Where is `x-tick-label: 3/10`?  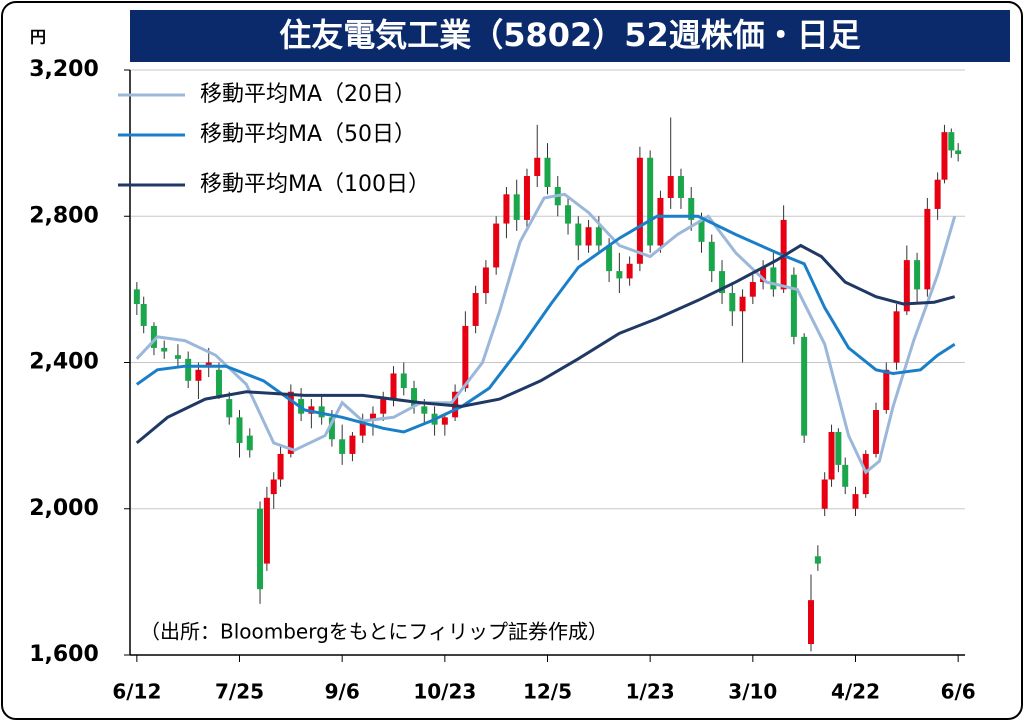 x-tick-label: 3/10 is located at coordinates (752, 692).